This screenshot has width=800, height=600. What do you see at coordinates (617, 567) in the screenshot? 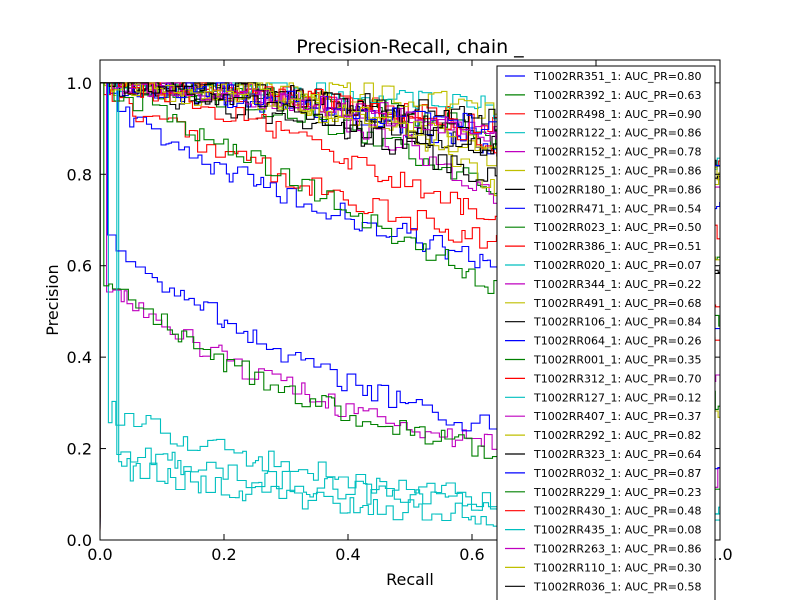
I see `legend-entry: T1002RR110_1: AUC_PR=0.30` at bounding box center [617, 567].